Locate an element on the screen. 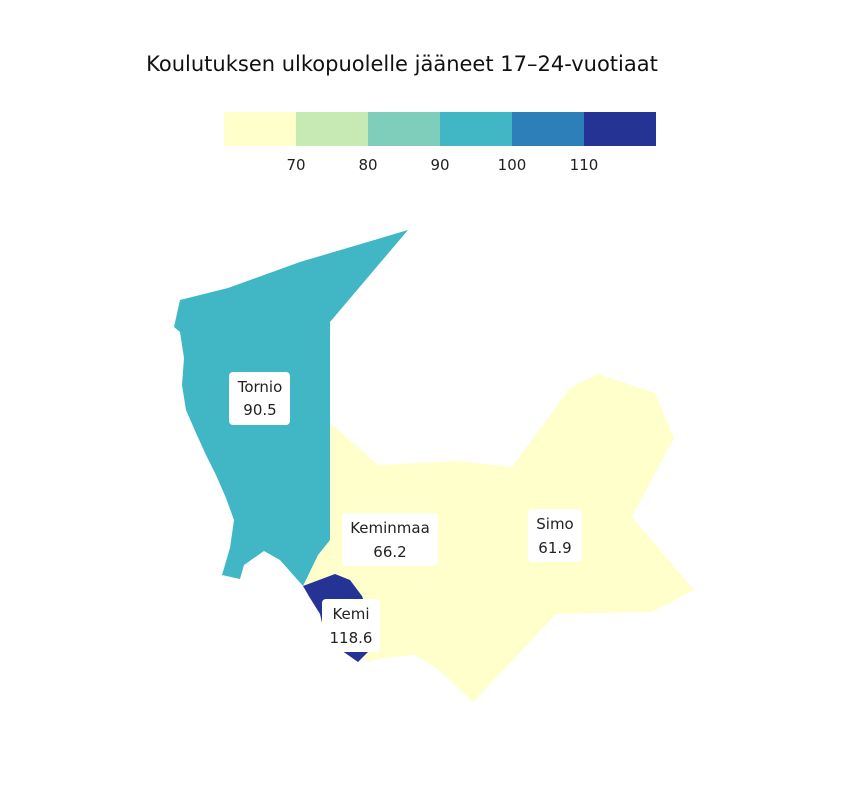  label-simo-value: 61.9 is located at coordinates (554, 548).